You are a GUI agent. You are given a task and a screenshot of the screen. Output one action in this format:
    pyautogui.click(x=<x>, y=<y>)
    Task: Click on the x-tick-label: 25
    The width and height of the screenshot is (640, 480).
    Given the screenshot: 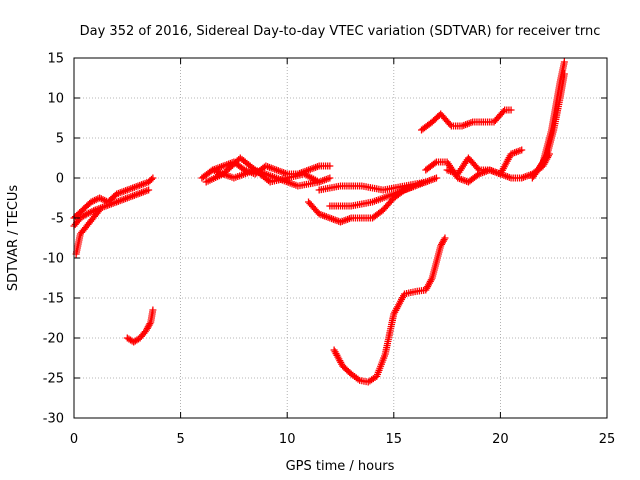 What is the action you would take?
    pyautogui.click(x=607, y=439)
    